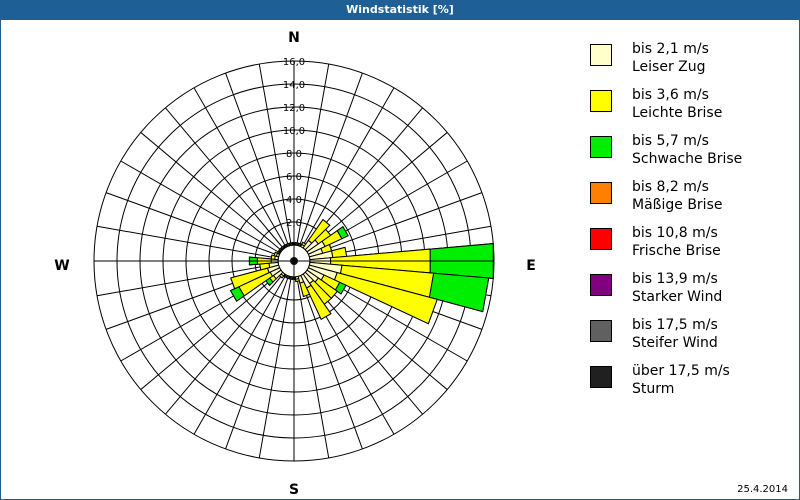 The image size is (800, 500). I want to click on date-label: 25.4.2014, so click(762, 489).